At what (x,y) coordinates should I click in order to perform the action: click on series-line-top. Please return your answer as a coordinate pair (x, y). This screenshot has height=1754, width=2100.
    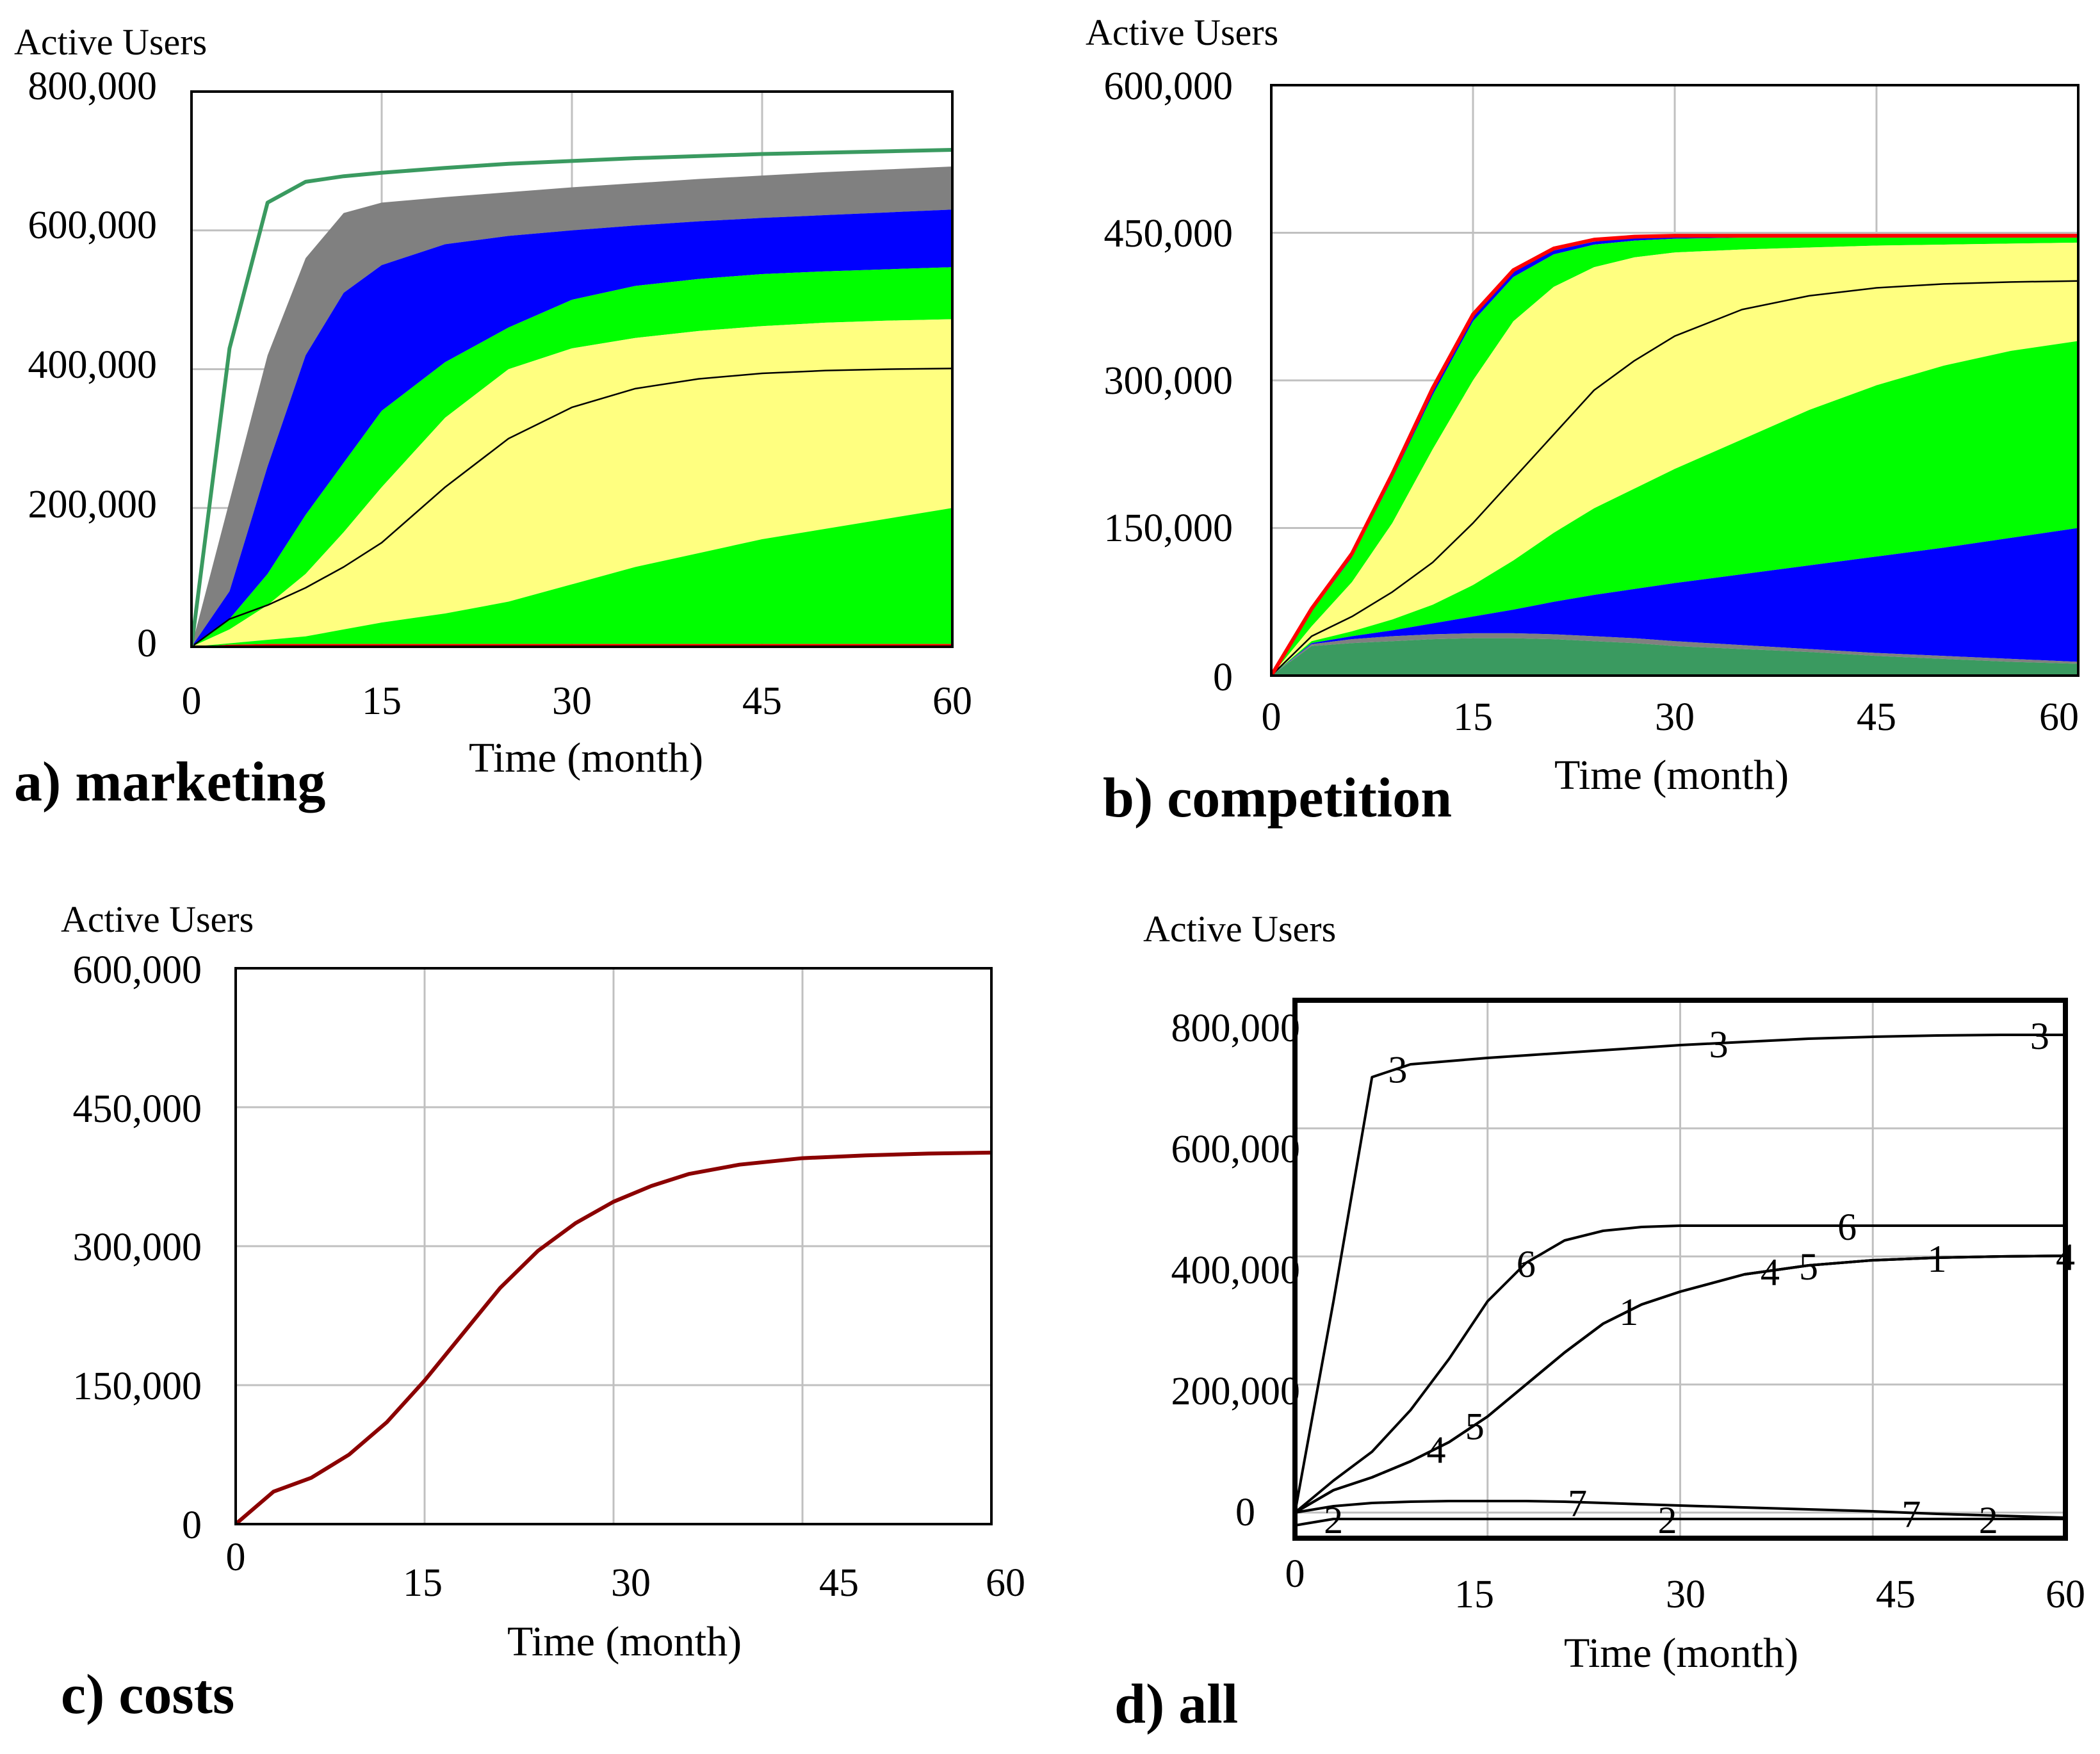
    Looking at the image, I should click on (1674, 455).